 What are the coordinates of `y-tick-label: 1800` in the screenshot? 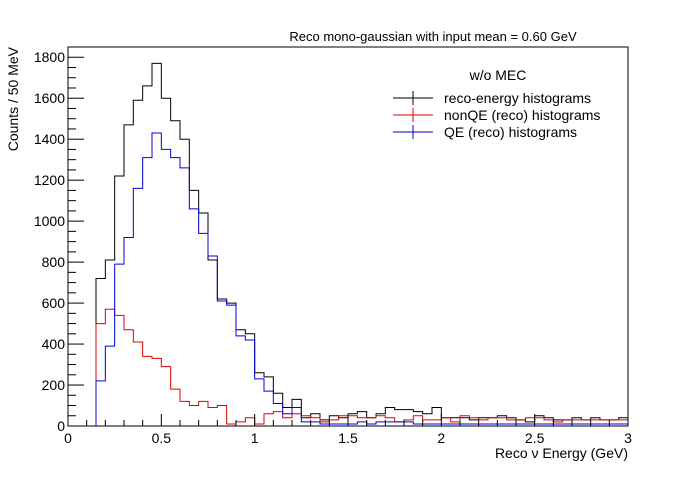 It's located at (49, 57).